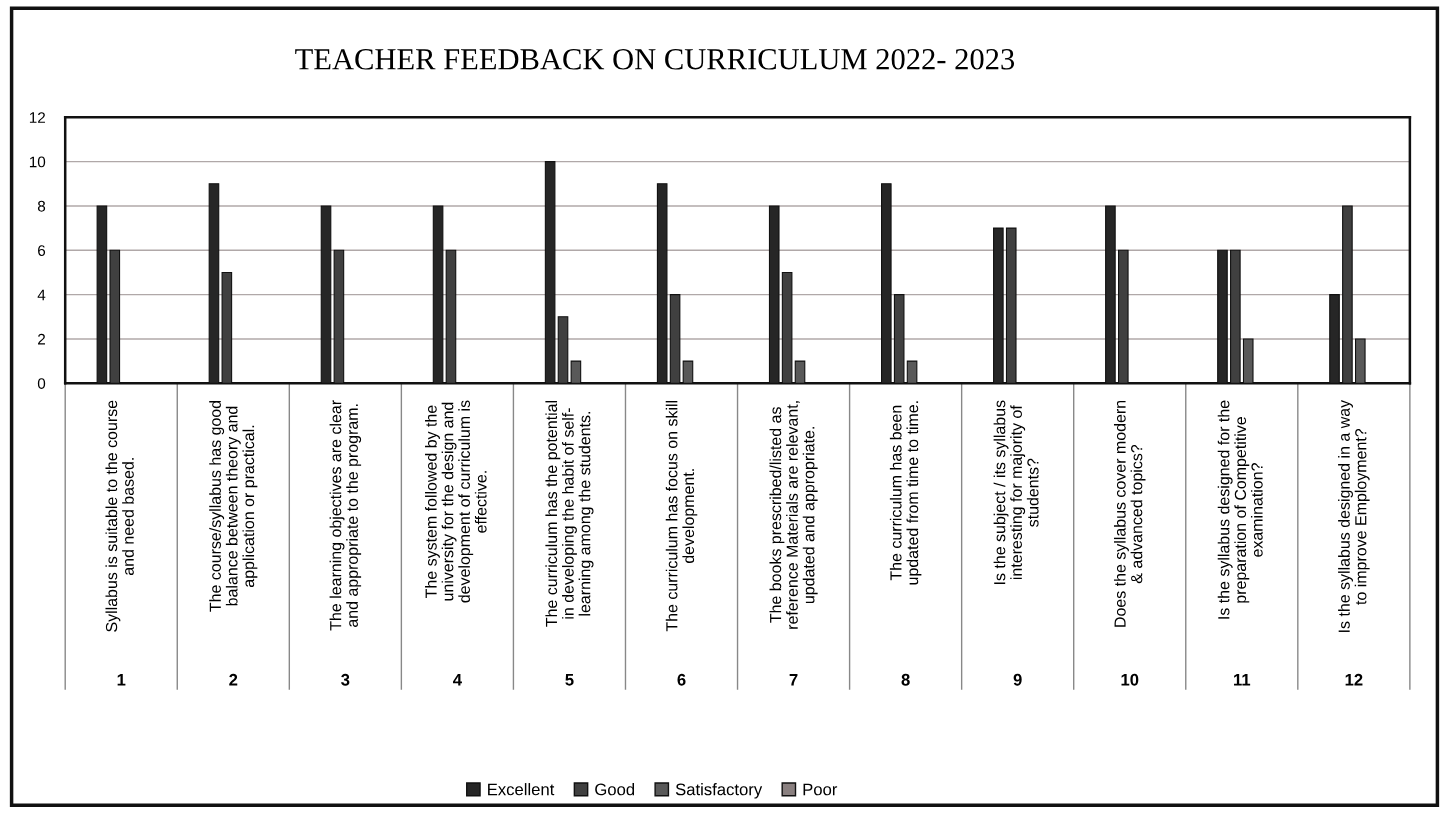 Image resolution: width=1449 pixels, height=826 pixels. I want to click on x-tick-label: The system followed by the university for the design and development of curriculum is effective., so click(456, 501).